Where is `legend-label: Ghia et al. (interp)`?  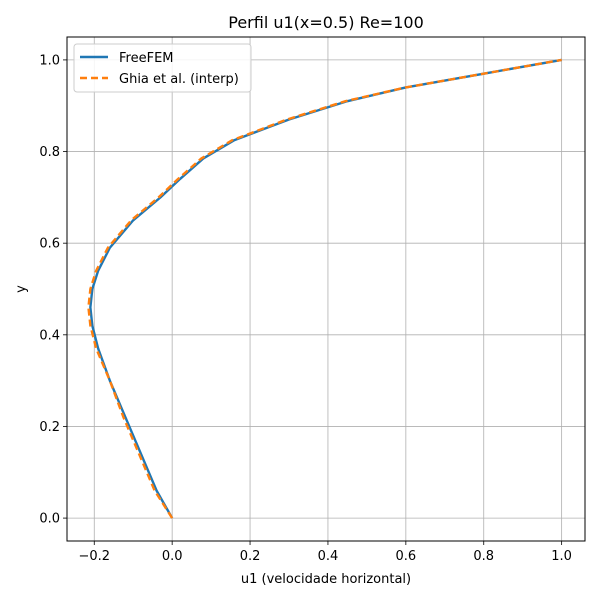 legend-label: Ghia et al. (interp) is located at coordinates (179, 79).